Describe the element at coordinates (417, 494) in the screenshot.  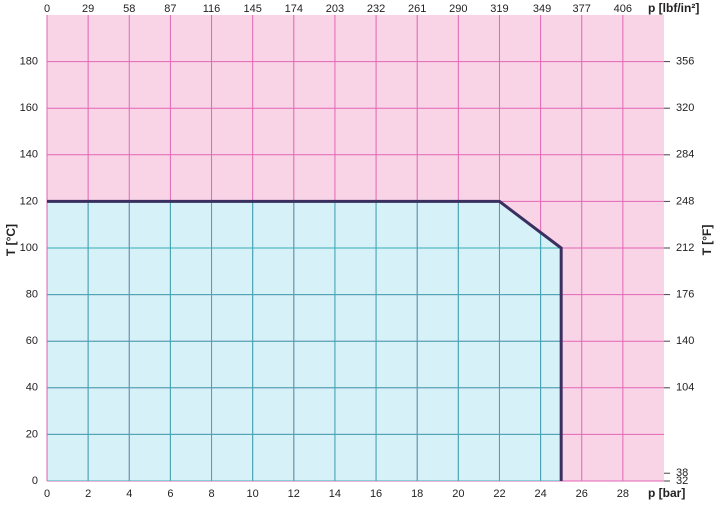
I see `x-tick-label: 18` at that location.